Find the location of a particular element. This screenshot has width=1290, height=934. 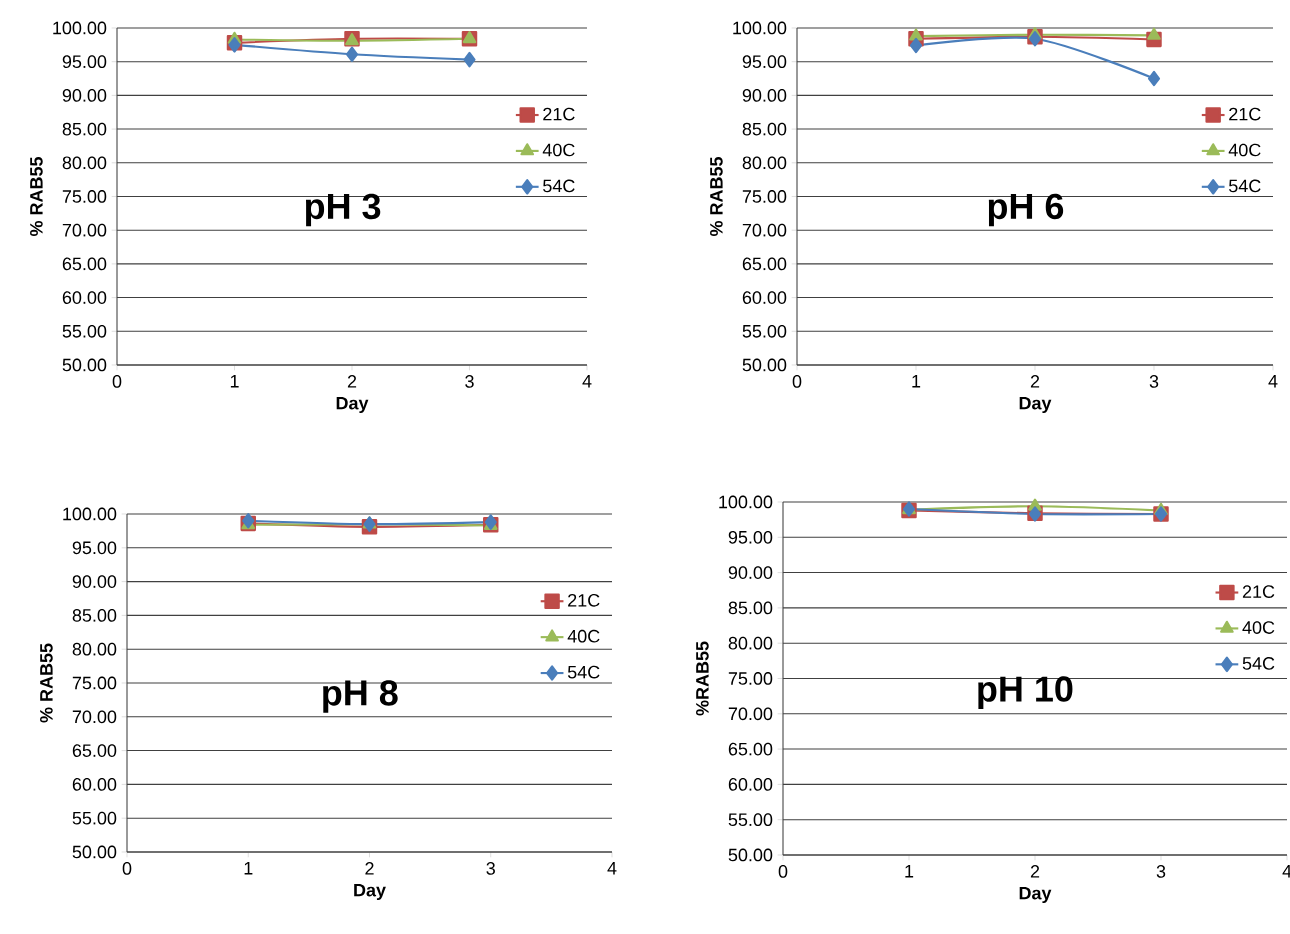

annotation: pH 6 is located at coordinates (1026, 210).